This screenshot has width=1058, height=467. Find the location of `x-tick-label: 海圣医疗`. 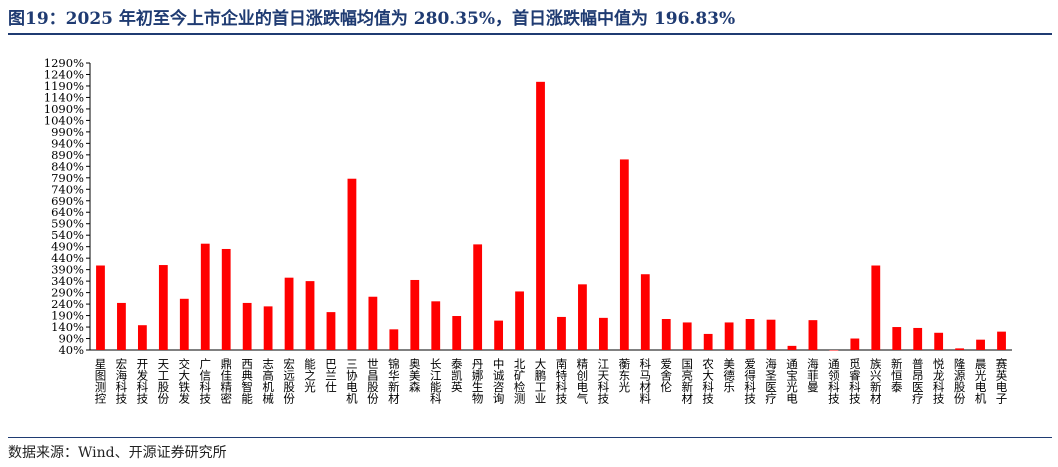

x-tick-label: 海圣医疗 is located at coordinates (771, 381).